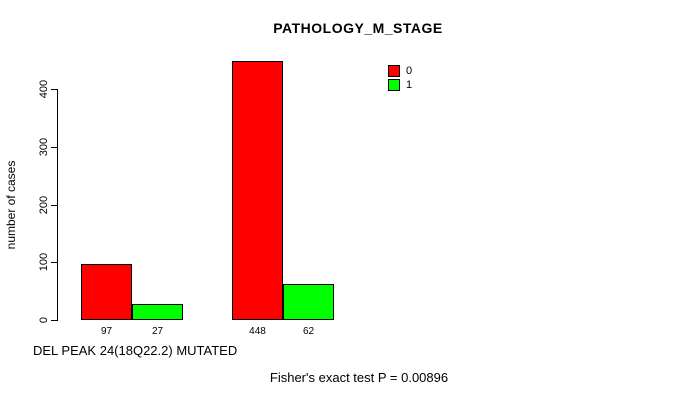  What do you see at coordinates (44, 147) in the screenshot?
I see `y-tick-label-300: 300` at bounding box center [44, 147].